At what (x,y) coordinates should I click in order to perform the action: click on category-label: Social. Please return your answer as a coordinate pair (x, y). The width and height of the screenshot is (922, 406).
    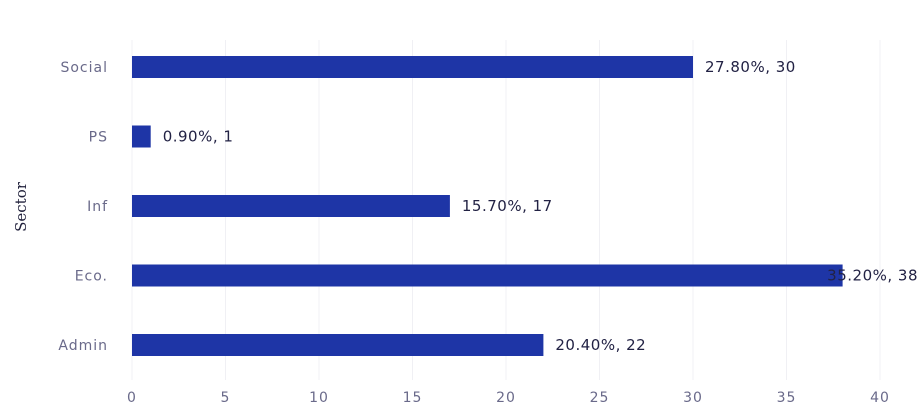
    Looking at the image, I should click on (84, 68).